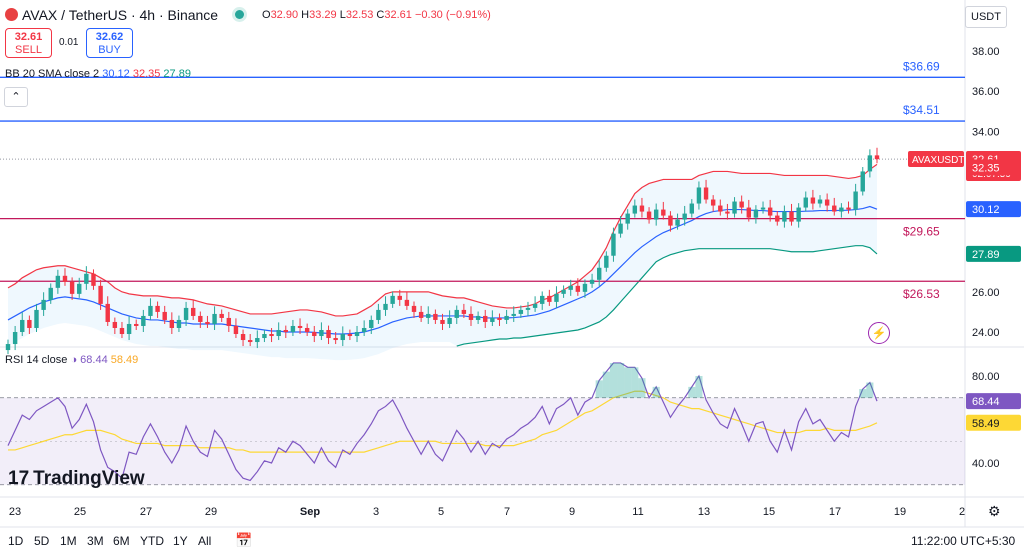  What do you see at coordinates (109, 43) in the screenshot?
I see `buy-button: 32.62 BUY` at bounding box center [109, 43].